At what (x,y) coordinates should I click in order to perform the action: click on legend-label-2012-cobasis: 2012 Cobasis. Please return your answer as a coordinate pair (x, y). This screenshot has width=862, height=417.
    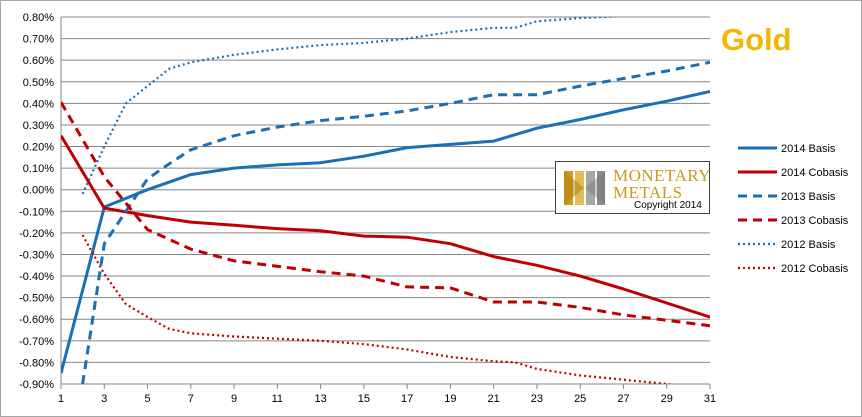
    Looking at the image, I should click on (815, 269).